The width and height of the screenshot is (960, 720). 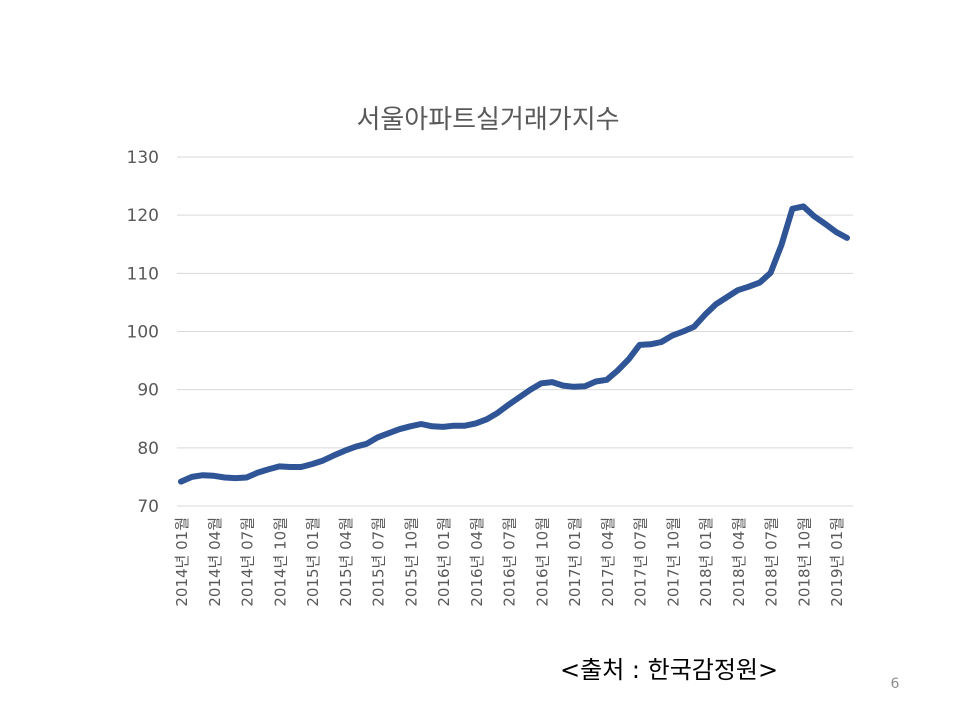 What do you see at coordinates (143, 274) in the screenshot?
I see `y-tick-label: 110` at bounding box center [143, 274].